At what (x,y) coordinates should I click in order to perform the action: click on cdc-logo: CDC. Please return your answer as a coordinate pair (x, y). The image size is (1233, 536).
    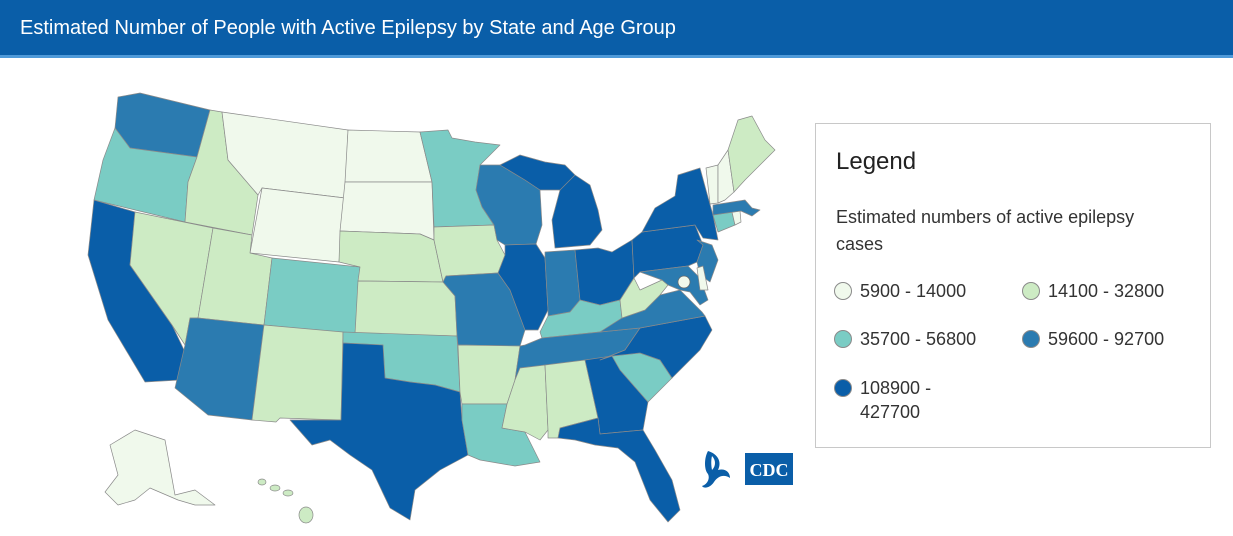
    Looking at the image, I should click on (769, 469).